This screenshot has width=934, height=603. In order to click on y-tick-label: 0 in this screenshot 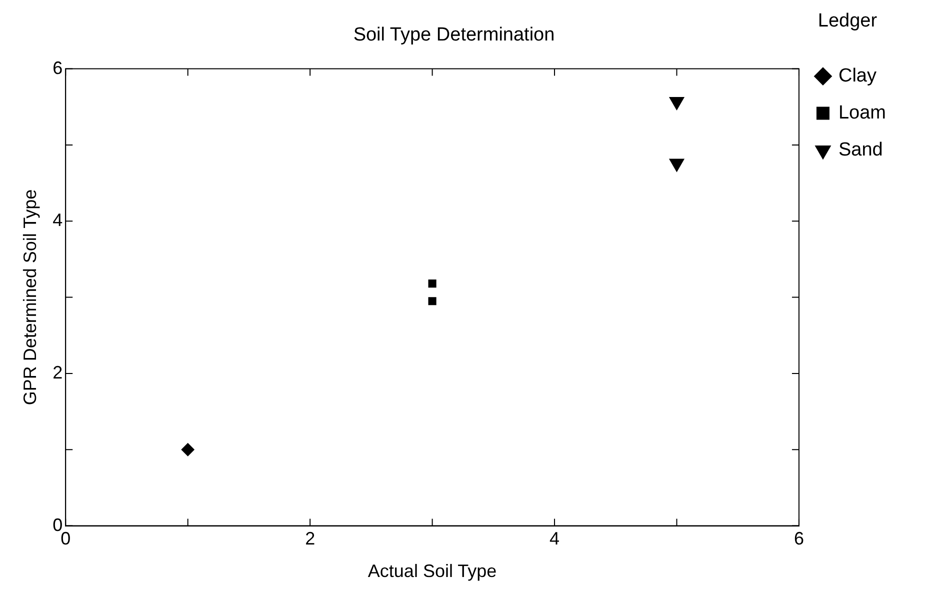, I will do `click(57, 524)`.